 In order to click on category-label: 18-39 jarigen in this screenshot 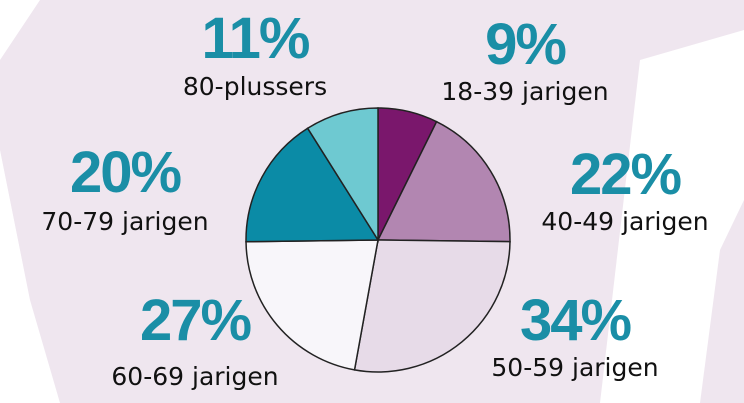, I will do `click(524, 91)`.